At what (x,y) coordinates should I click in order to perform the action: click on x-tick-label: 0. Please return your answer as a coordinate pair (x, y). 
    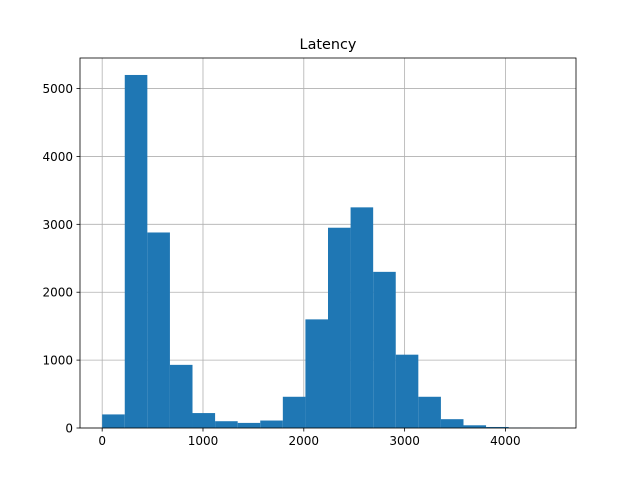
    Looking at the image, I should click on (102, 441).